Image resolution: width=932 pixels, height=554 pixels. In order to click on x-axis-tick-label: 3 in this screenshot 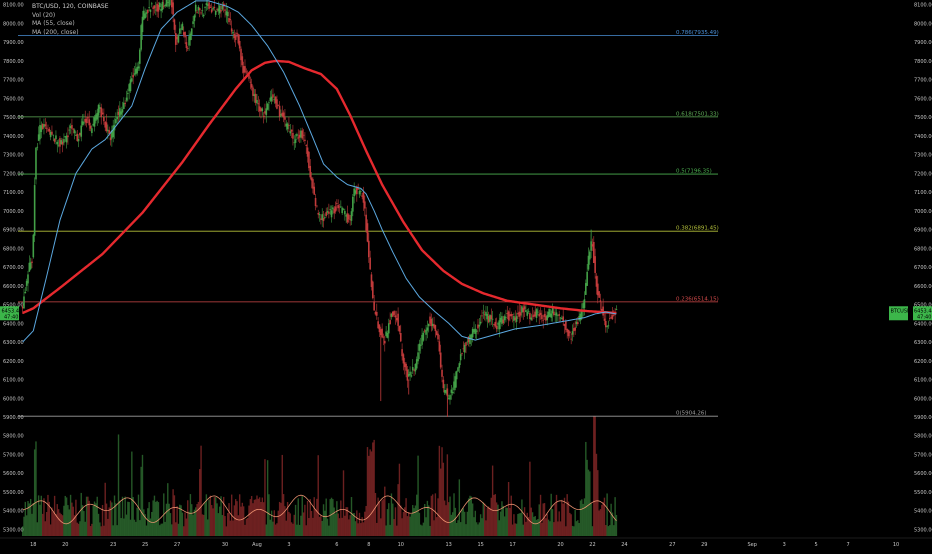, I will do `click(288, 545)`.